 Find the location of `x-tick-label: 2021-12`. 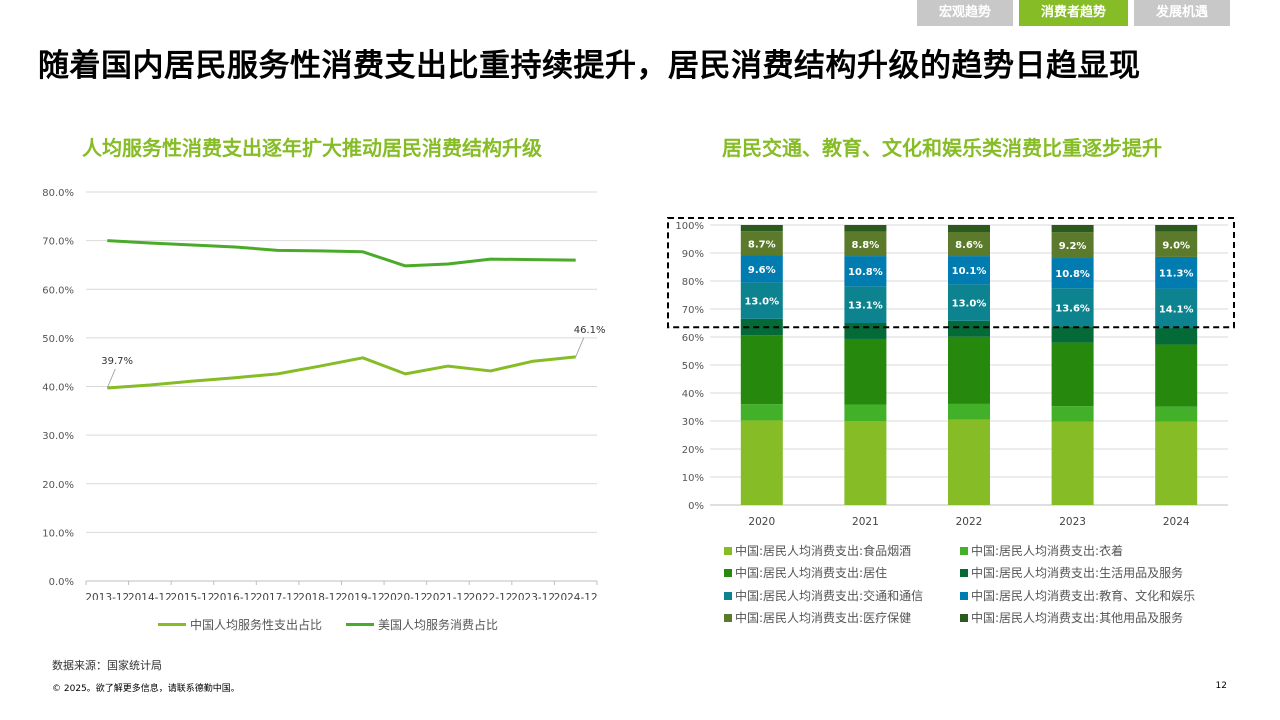

x-tick-label: 2021-12 is located at coordinates (448, 596).